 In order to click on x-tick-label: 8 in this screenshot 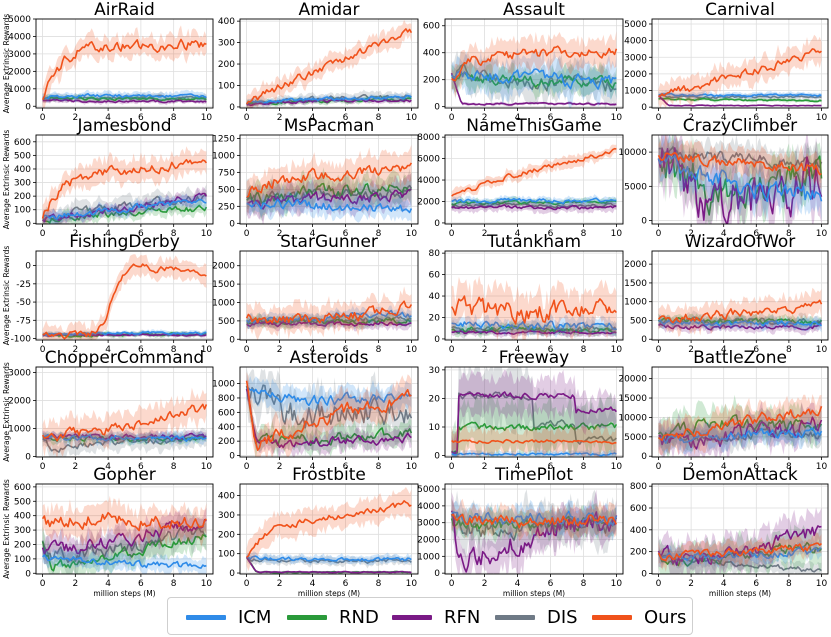, I will do `click(379, 350)`.